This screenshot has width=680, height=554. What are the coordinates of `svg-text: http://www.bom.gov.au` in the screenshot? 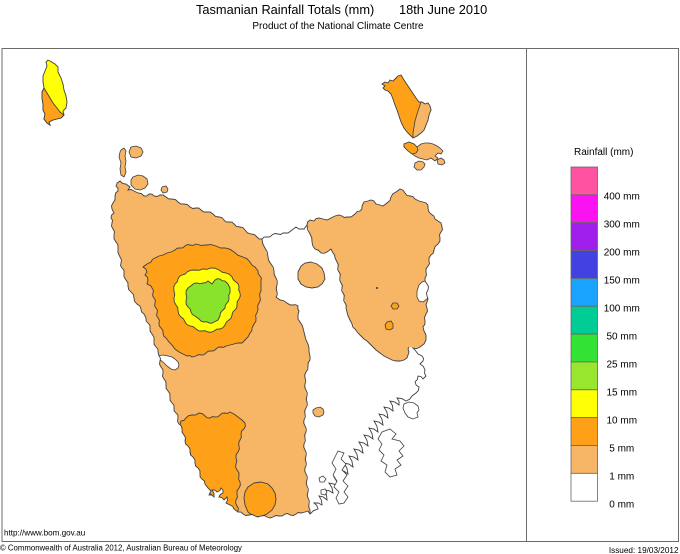 It's located at (44, 533).